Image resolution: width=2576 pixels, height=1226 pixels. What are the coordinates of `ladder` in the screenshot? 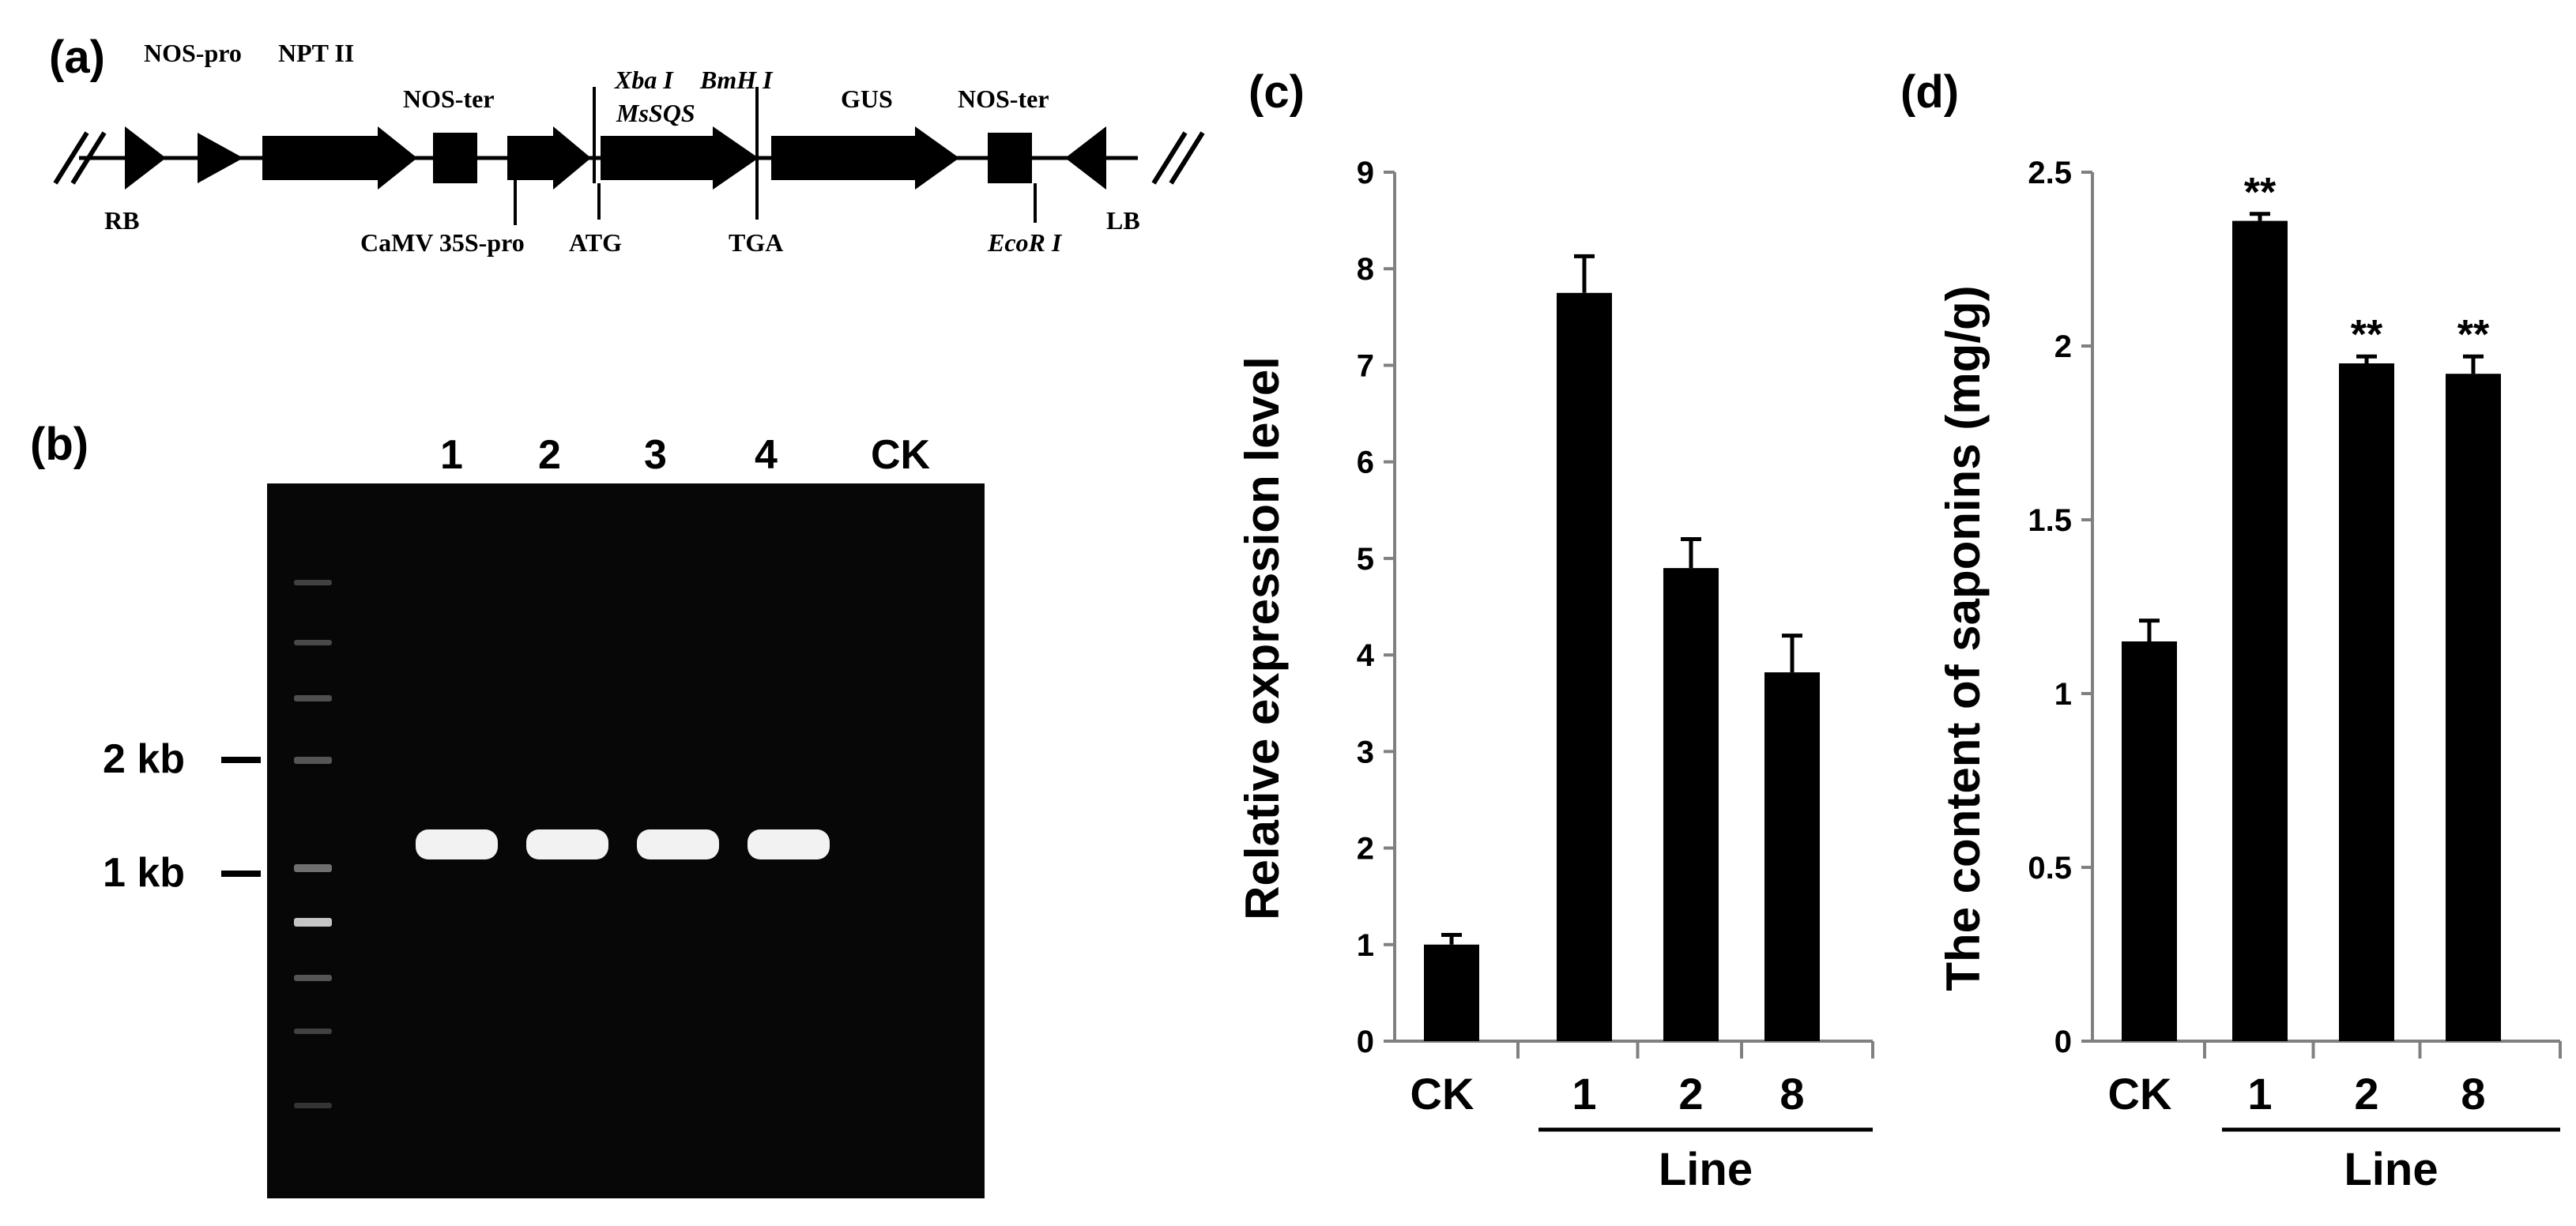 It's located at (313, 844).